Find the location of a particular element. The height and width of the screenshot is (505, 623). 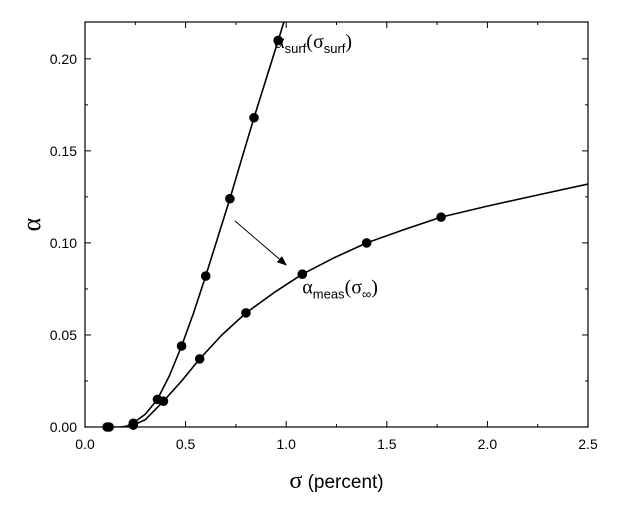

x-axis-title: σ (percent) is located at coordinates (336, 481).